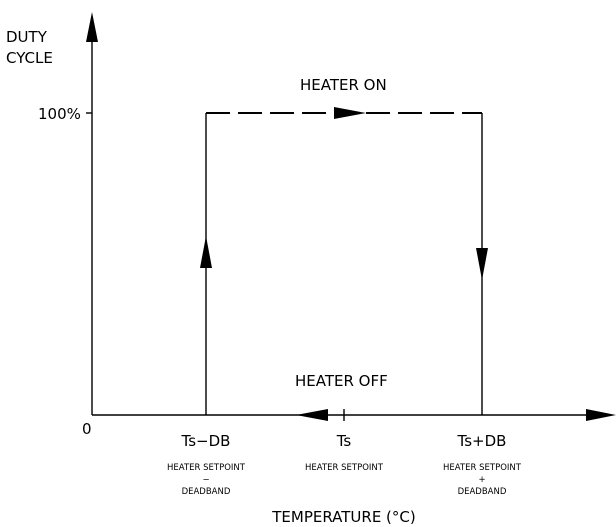 The height and width of the screenshot is (527, 616). Describe the element at coordinates (27, 37) in the screenshot. I see `y-axis-label-line1: DUTY` at that location.